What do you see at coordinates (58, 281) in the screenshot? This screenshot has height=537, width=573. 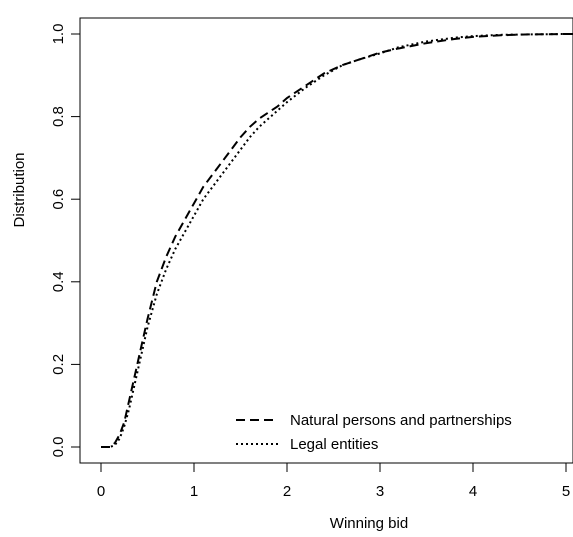 I see `y-tick-label: 0.4` at bounding box center [58, 281].